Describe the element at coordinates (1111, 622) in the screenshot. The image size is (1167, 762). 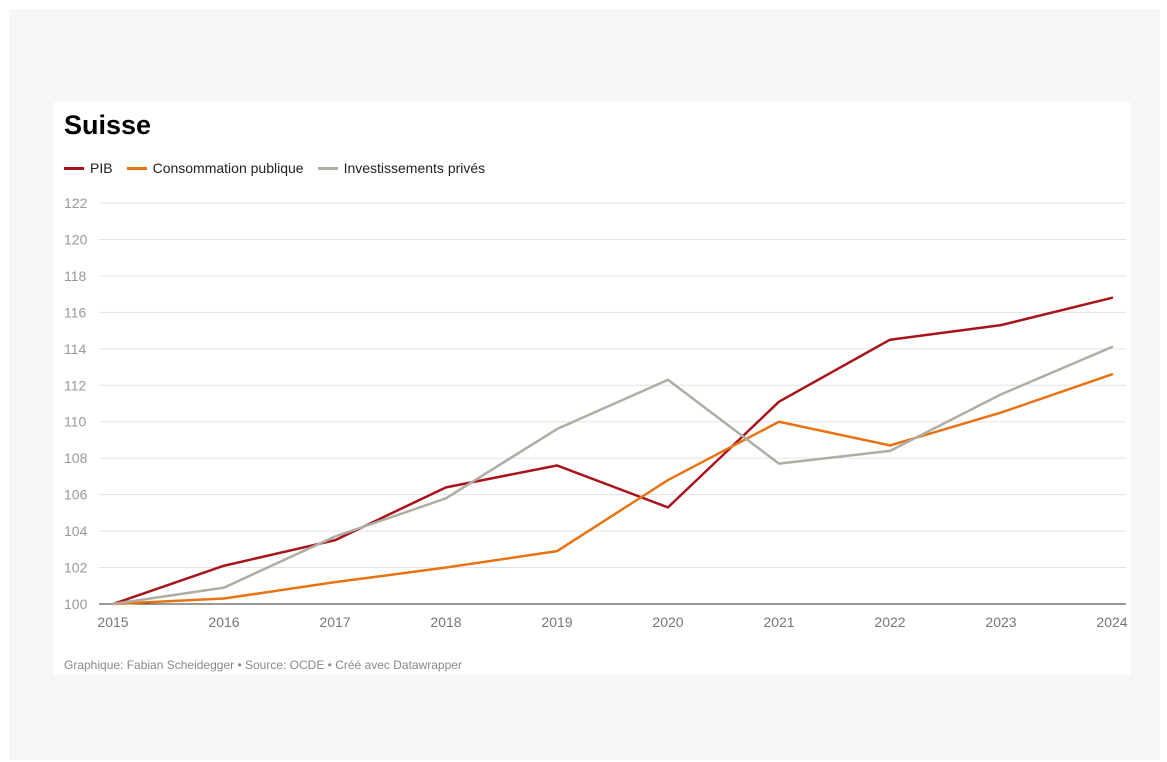
I see `x-tick-label: 2024` at that location.